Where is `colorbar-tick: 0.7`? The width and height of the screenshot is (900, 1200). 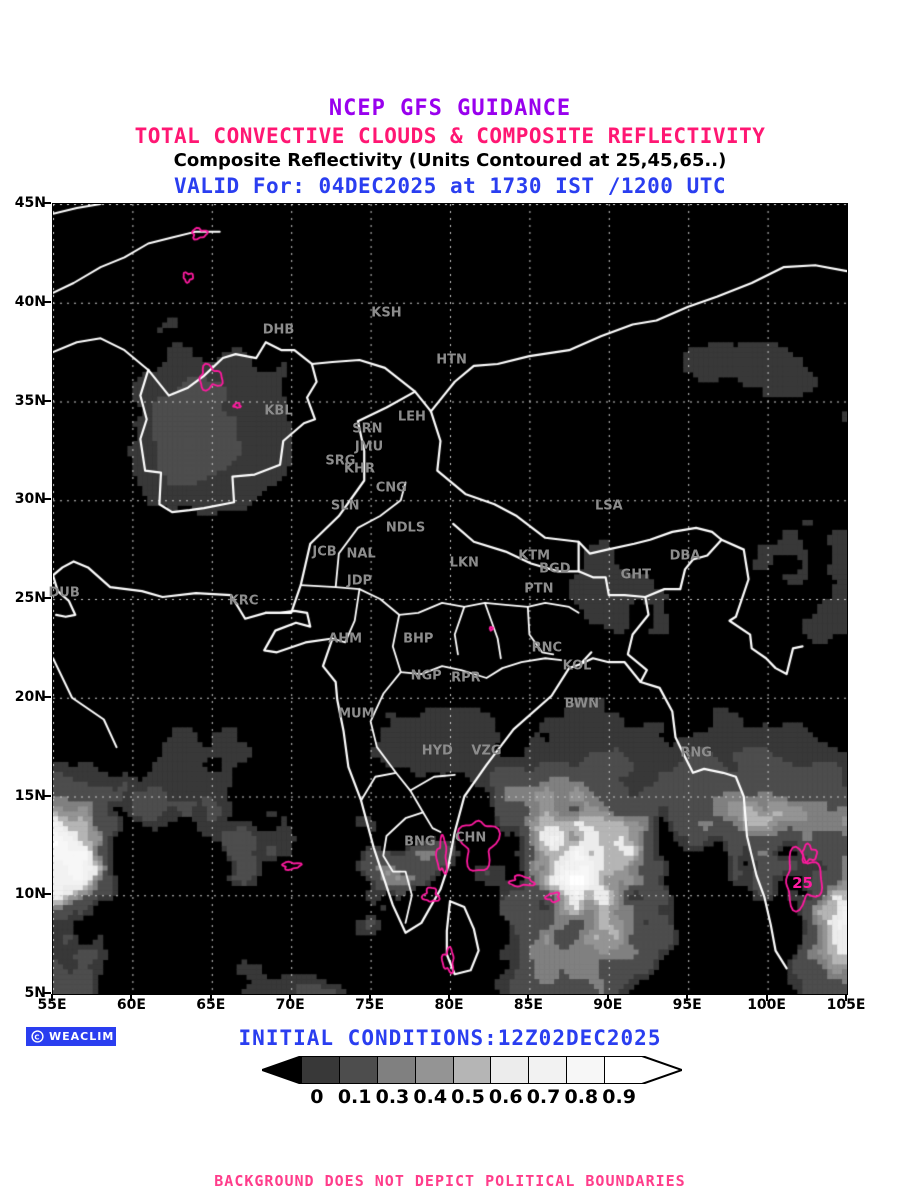
colorbar-tick: 0.7 is located at coordinates (543, 1097).